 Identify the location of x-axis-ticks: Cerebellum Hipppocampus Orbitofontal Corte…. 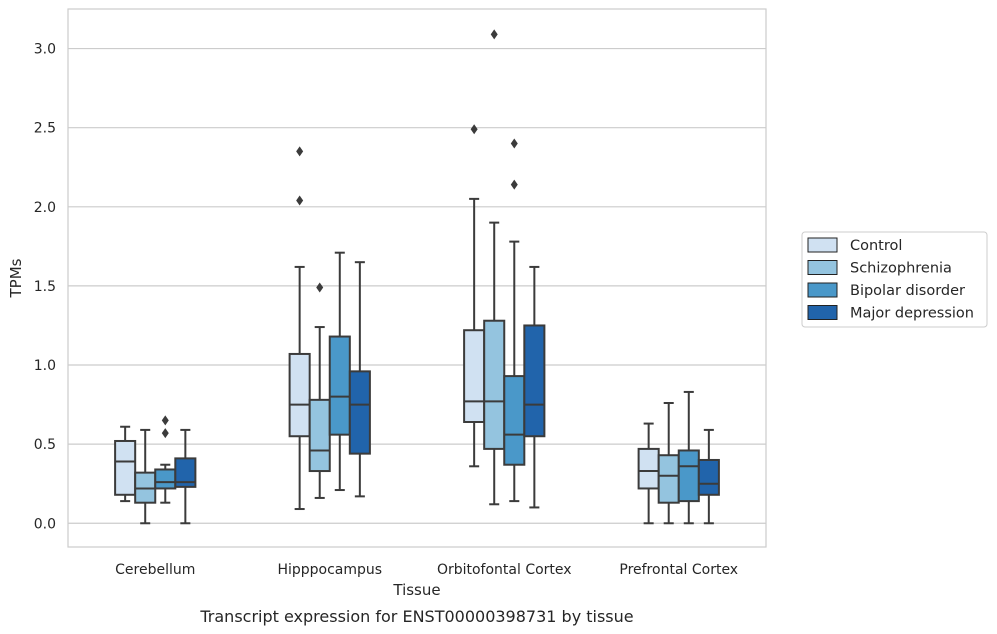
(426, 570).